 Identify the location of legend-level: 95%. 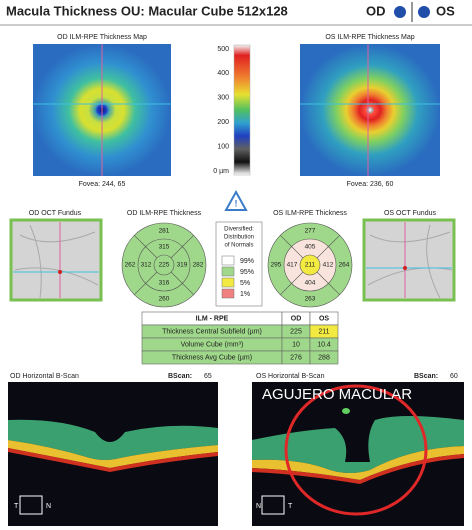
(247, 272).